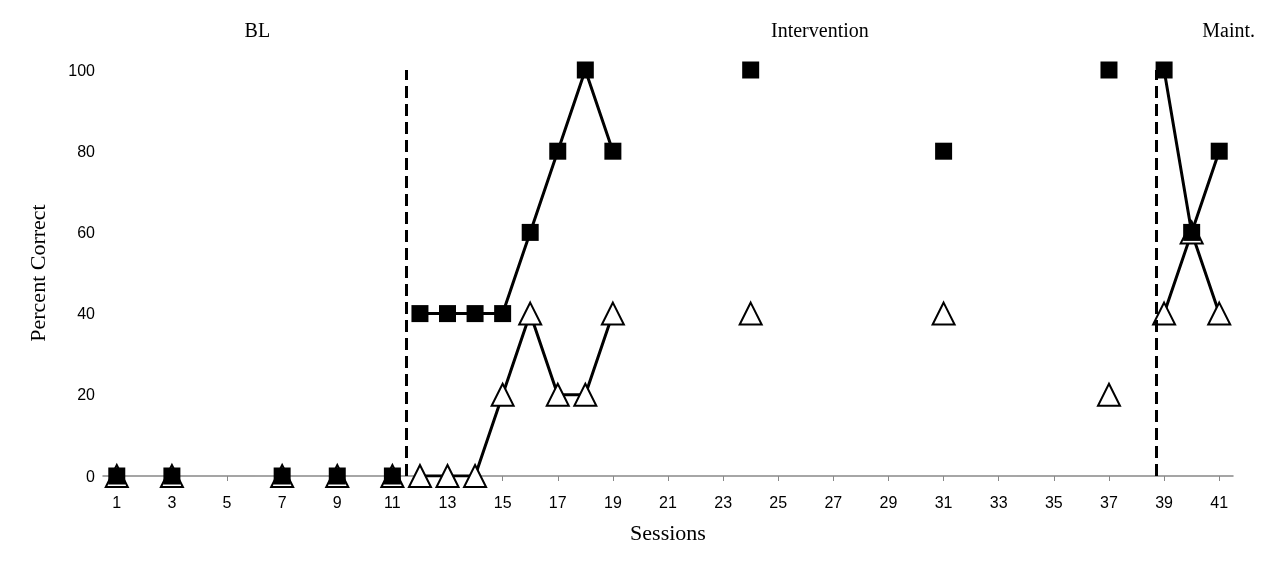  Describe the element at coordinates (257, 30) in the screenshot. I see `text: BL` at that location.